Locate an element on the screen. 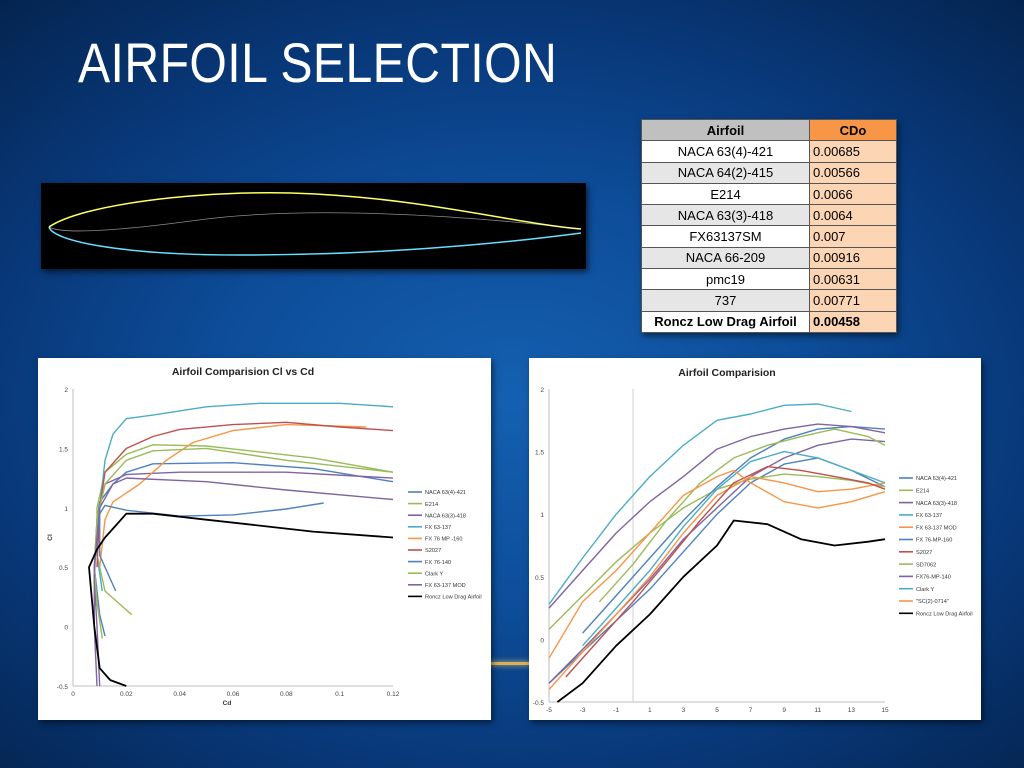  x-tick-label: 1 is located at coordinates (650, 710).